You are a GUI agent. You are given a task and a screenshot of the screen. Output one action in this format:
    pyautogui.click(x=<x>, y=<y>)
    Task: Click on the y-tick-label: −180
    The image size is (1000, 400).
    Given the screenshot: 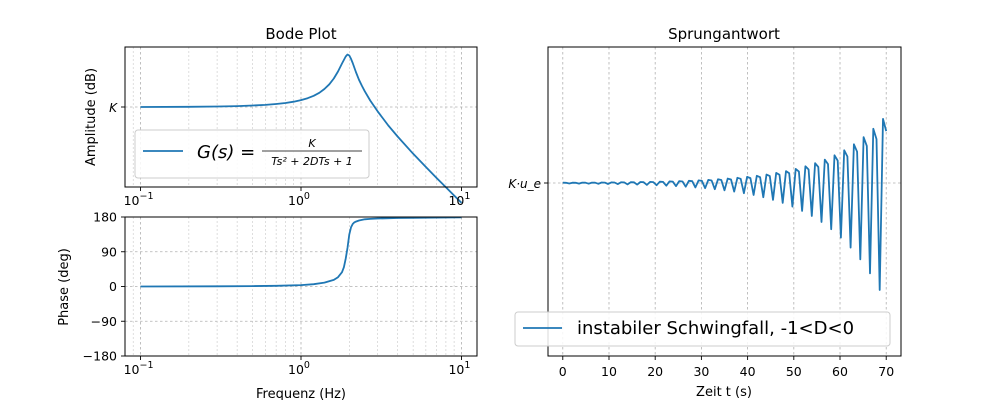 What is the action you would take?
    pyautogui.click(x=100, y=356)
    